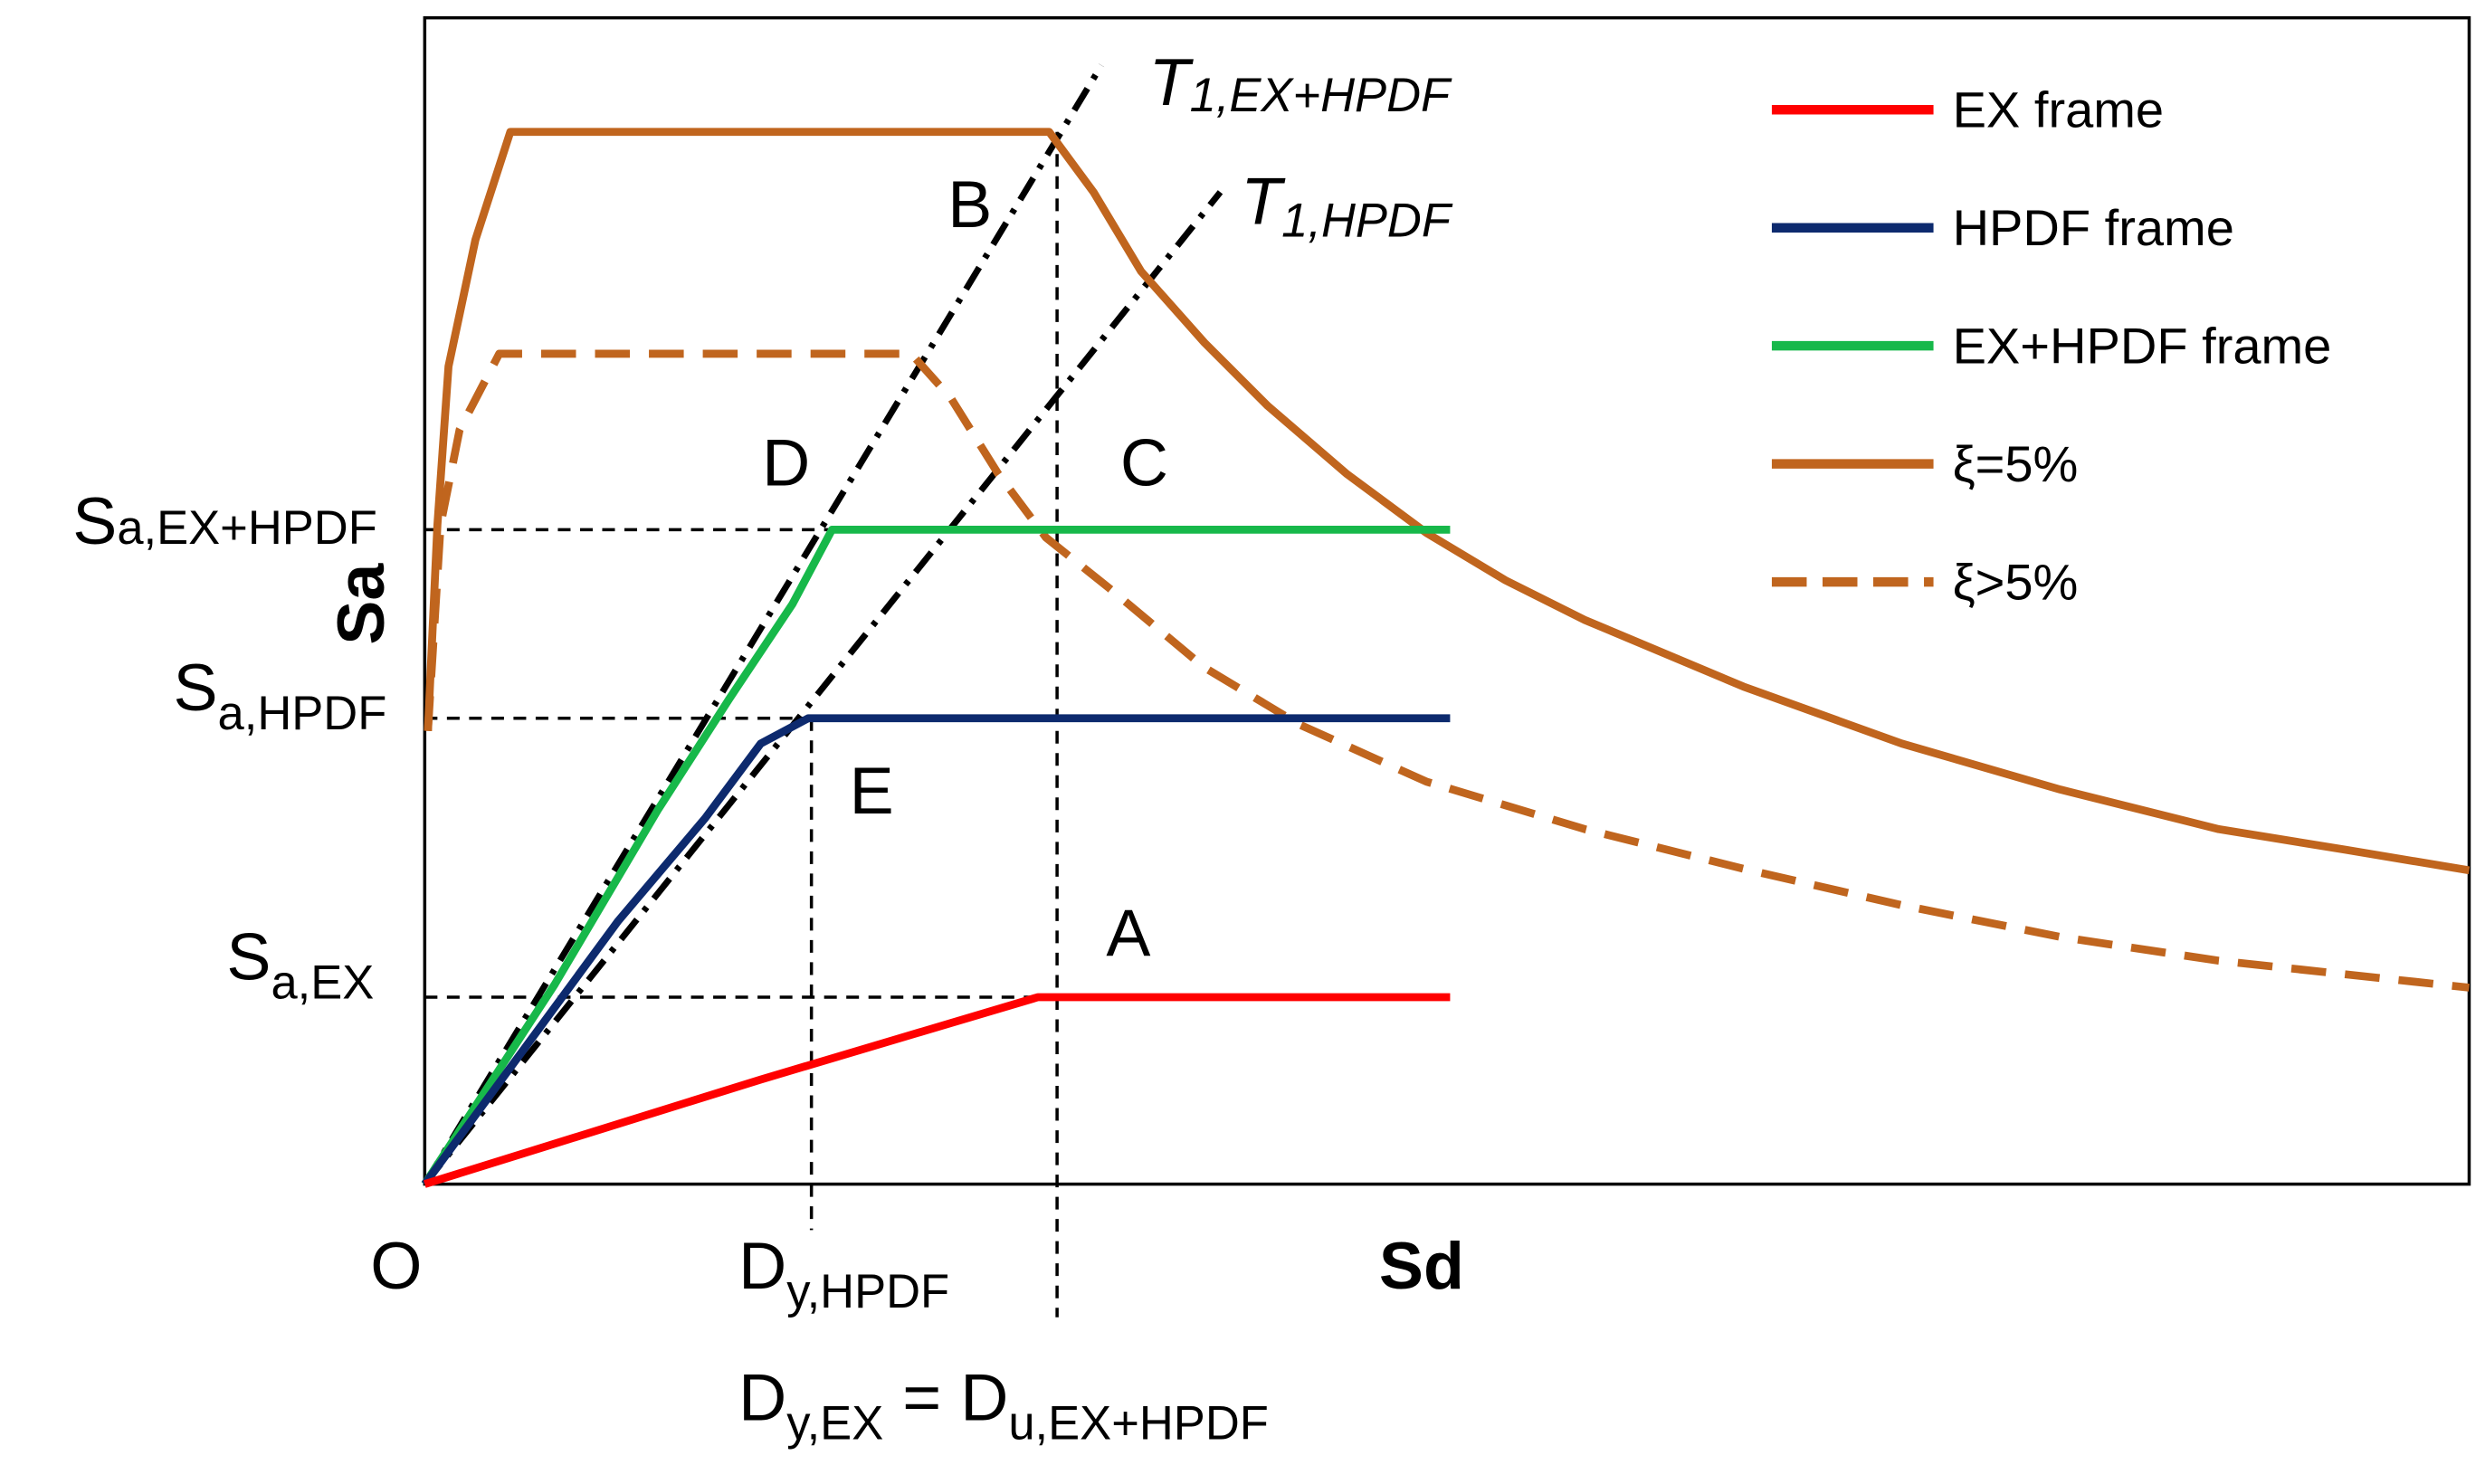 The width and height of the screenshot is (2485, 1484). Describe the element at coordinates (1144, 461) in the screenshot. I see `point-label: C` at that location.